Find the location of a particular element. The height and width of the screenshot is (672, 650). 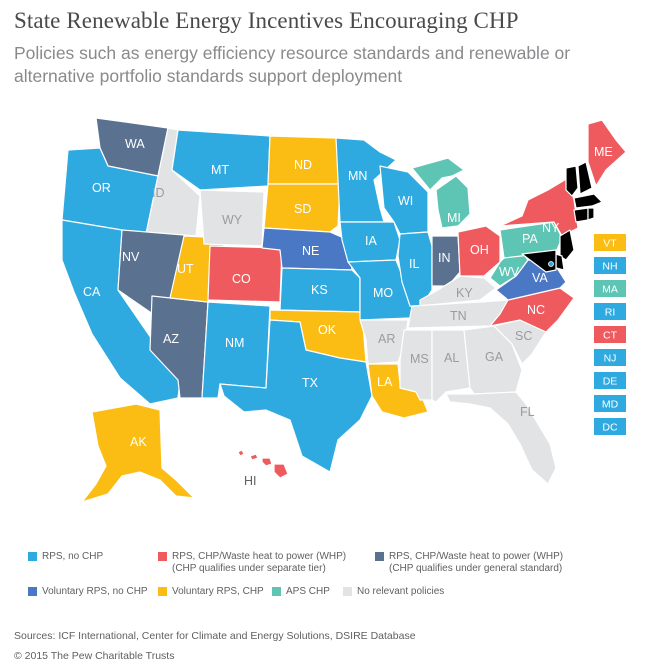

ne-box-label-NJ: NJ is located at coordinates (610, 359).